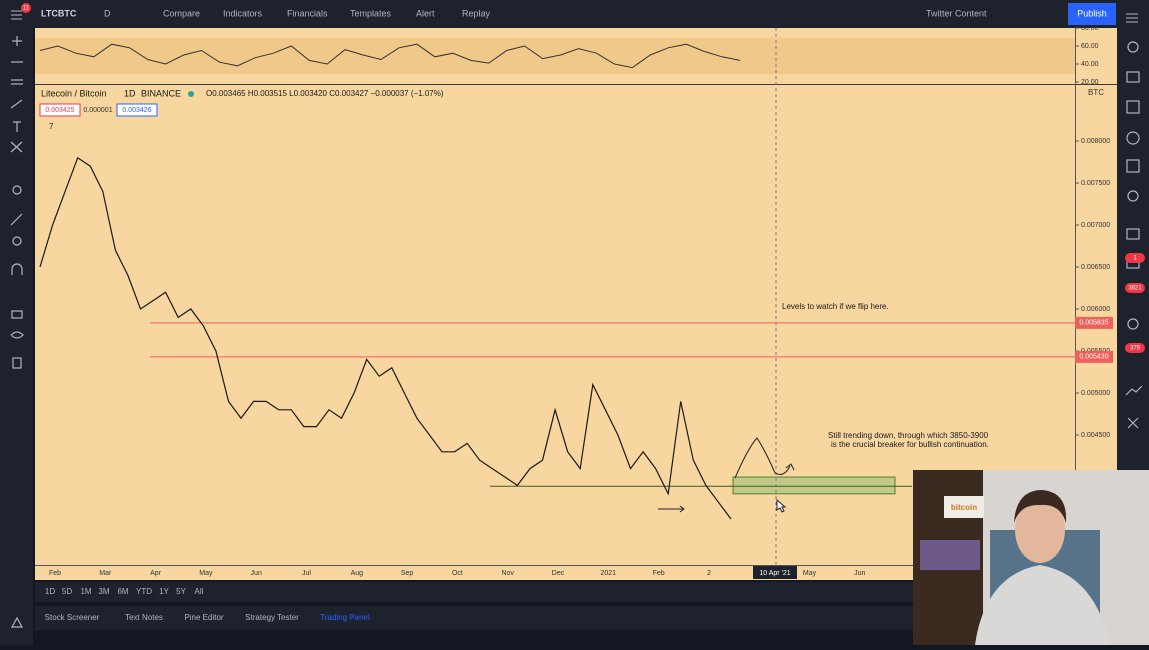 This screenshot has height=650, width=1149. What do you see at coordinates (50, 591) in the screenshot?
I see `range-button: 1D` at bounding box center [50, 591].